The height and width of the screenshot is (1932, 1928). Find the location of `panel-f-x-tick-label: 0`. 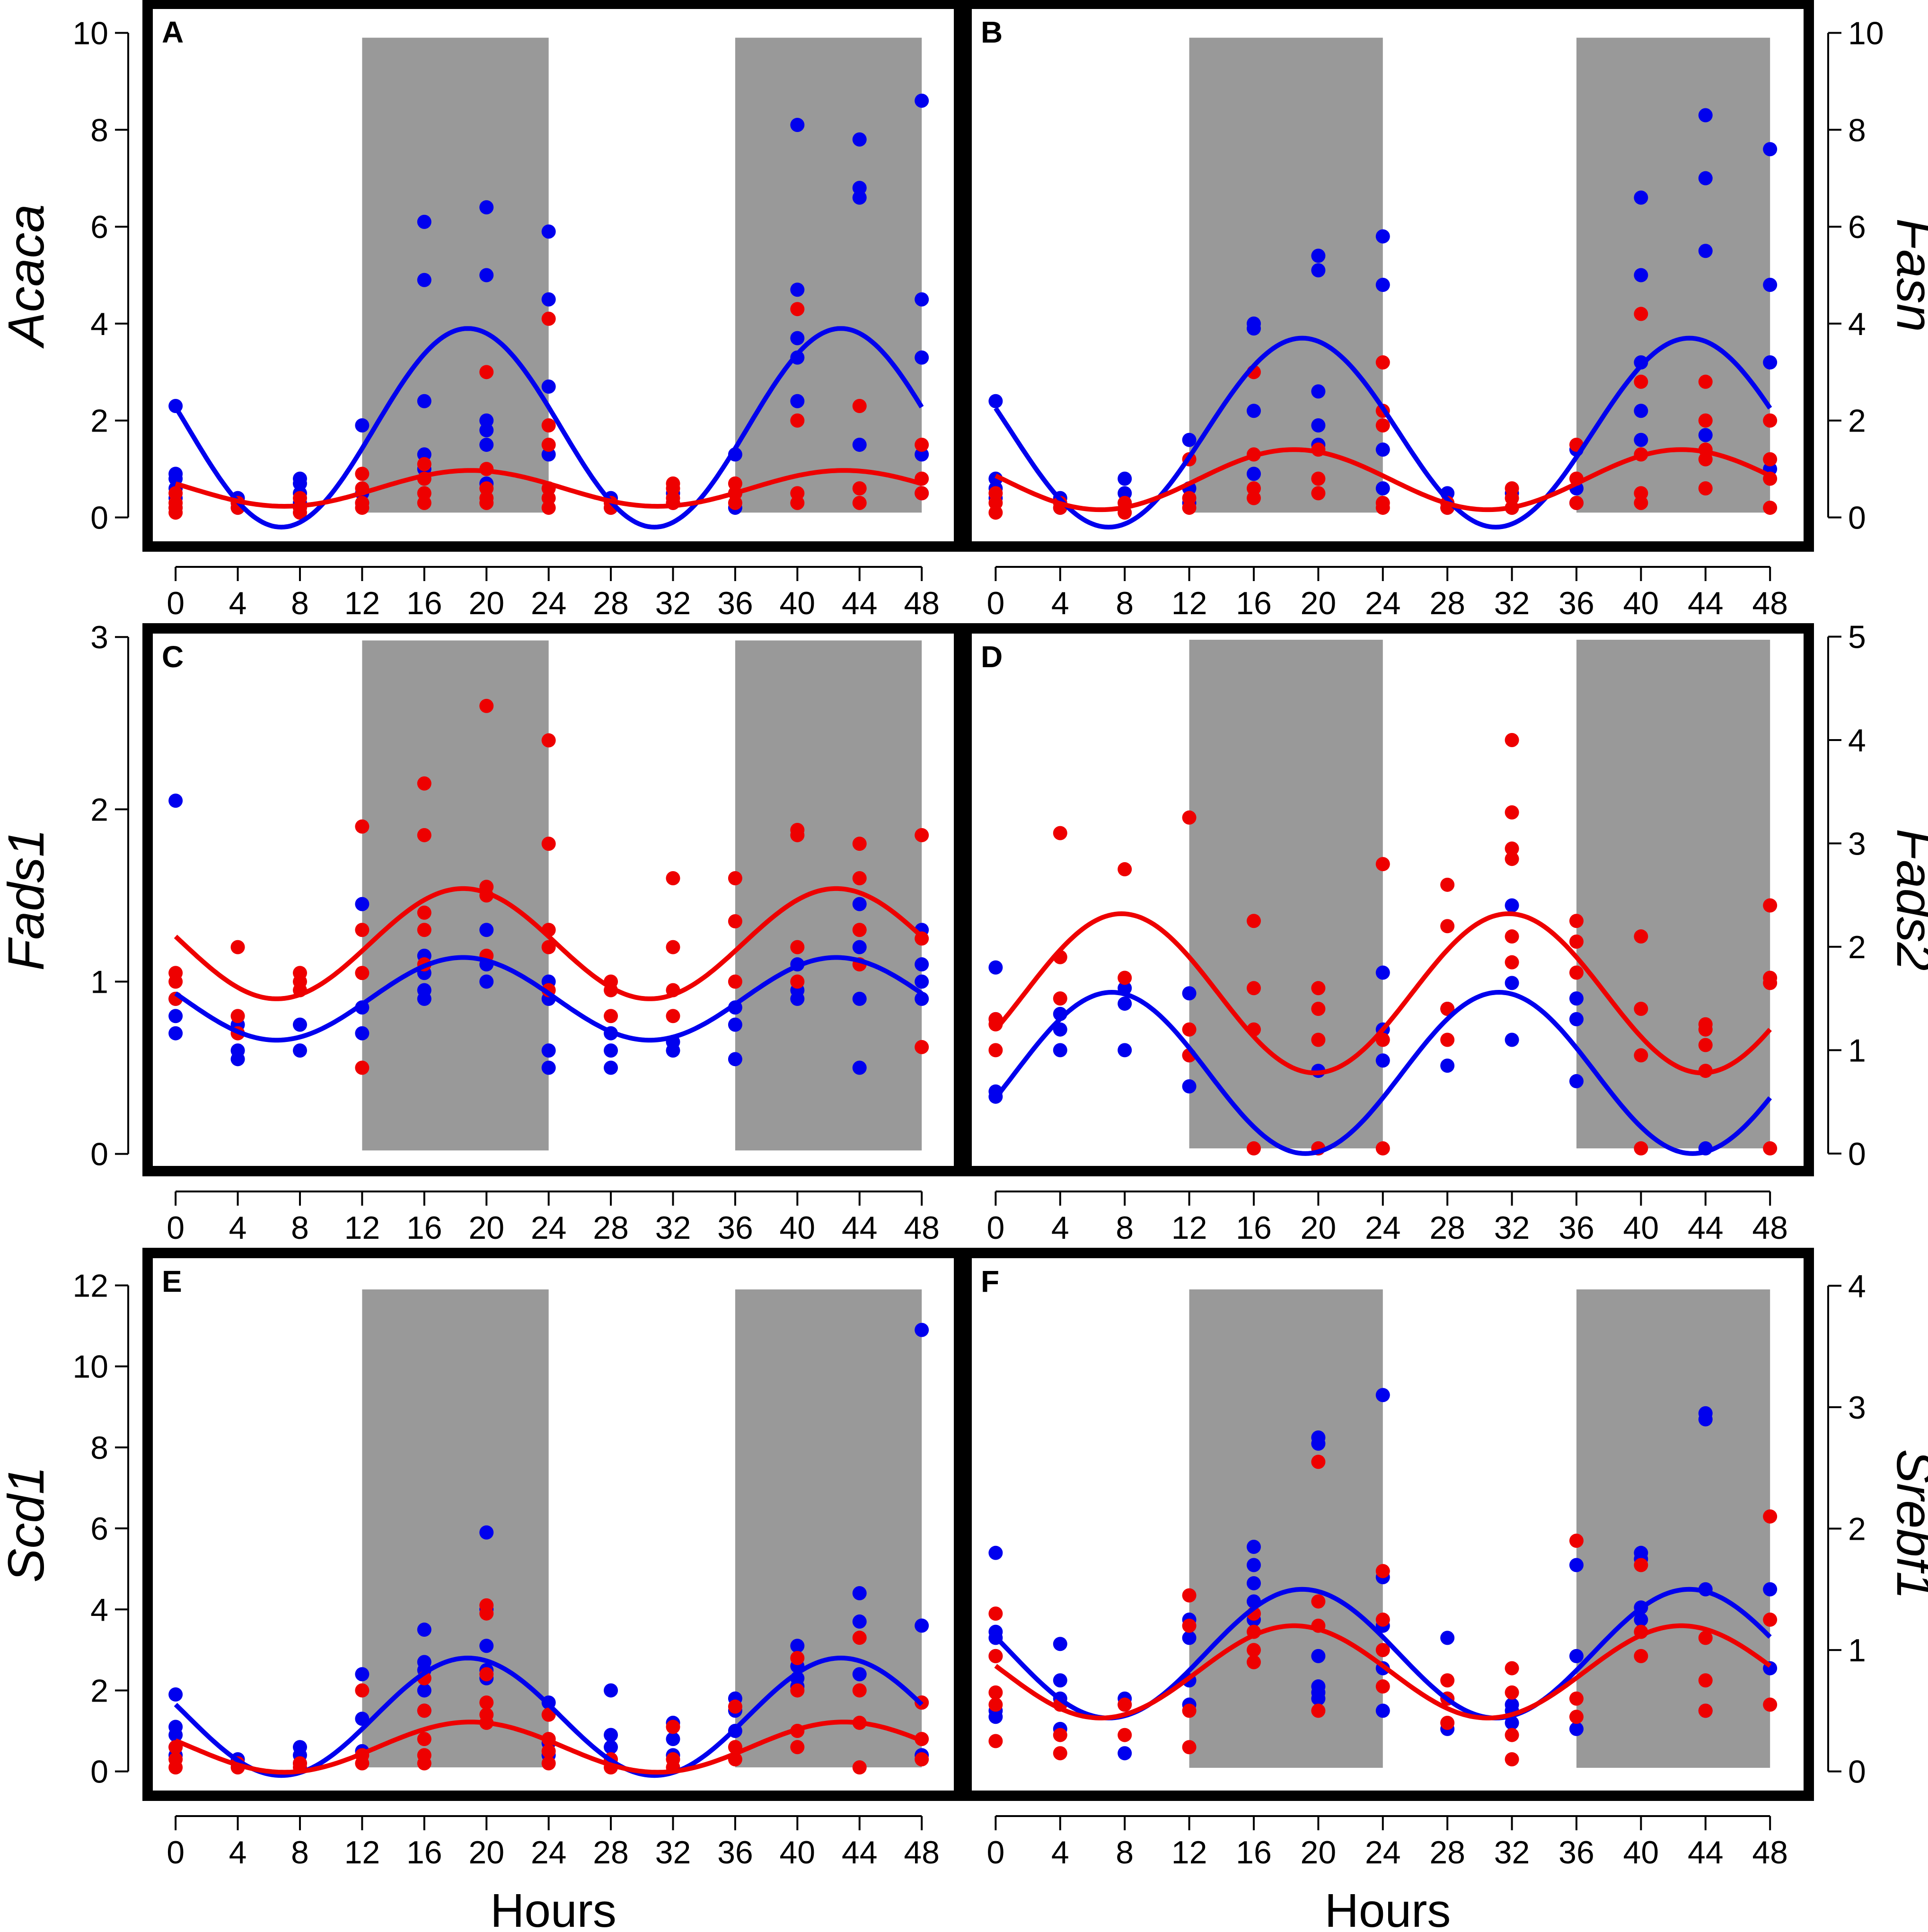

panel-f-x-tick-label: 0 is located at coordinates (995, 1852).